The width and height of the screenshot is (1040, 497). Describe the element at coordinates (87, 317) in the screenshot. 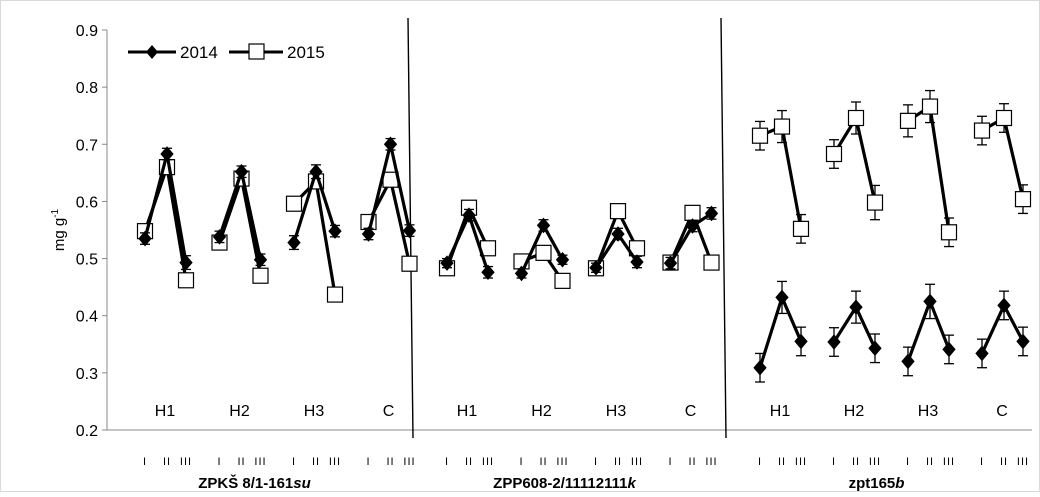

I see `y-tick-label: 0.4` at that location.